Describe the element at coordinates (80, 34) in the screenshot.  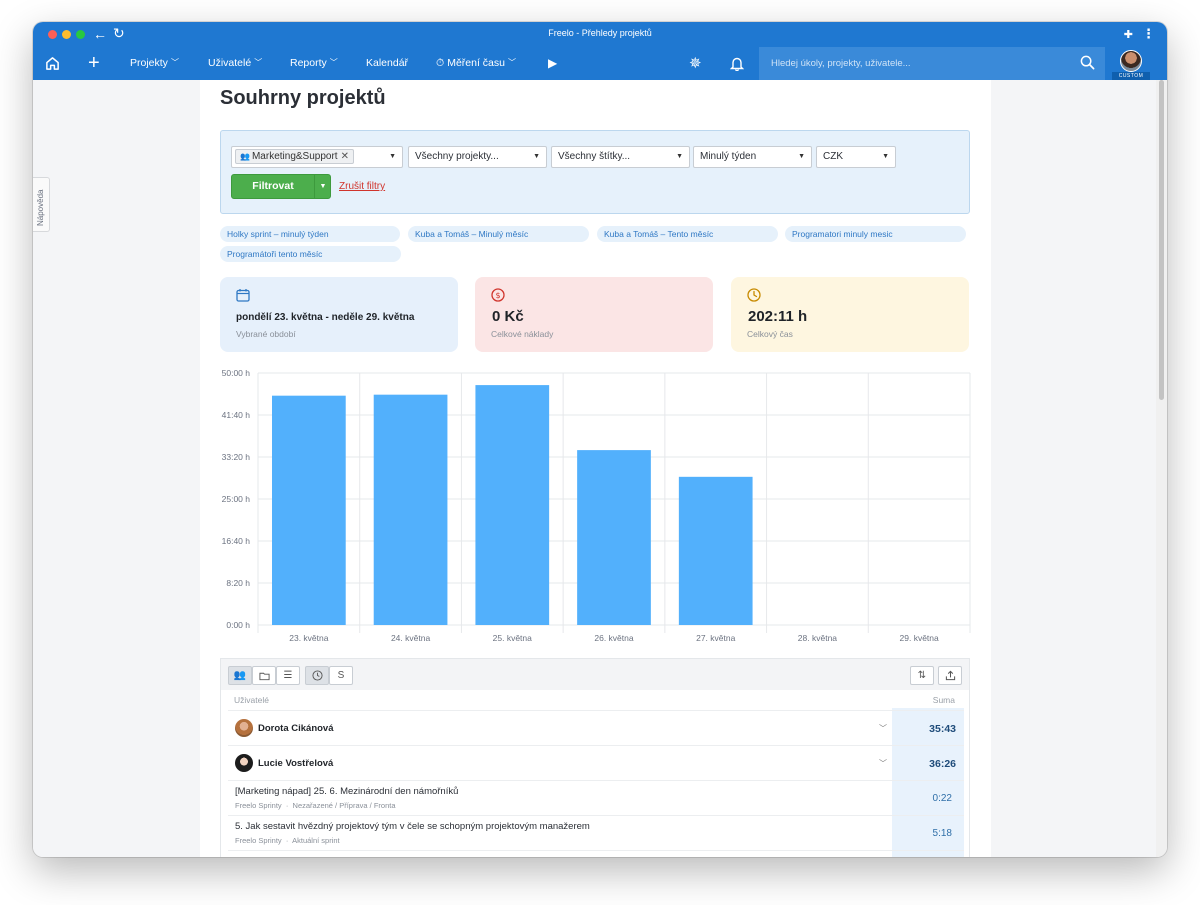
I see `maximize-window-button` at that location.